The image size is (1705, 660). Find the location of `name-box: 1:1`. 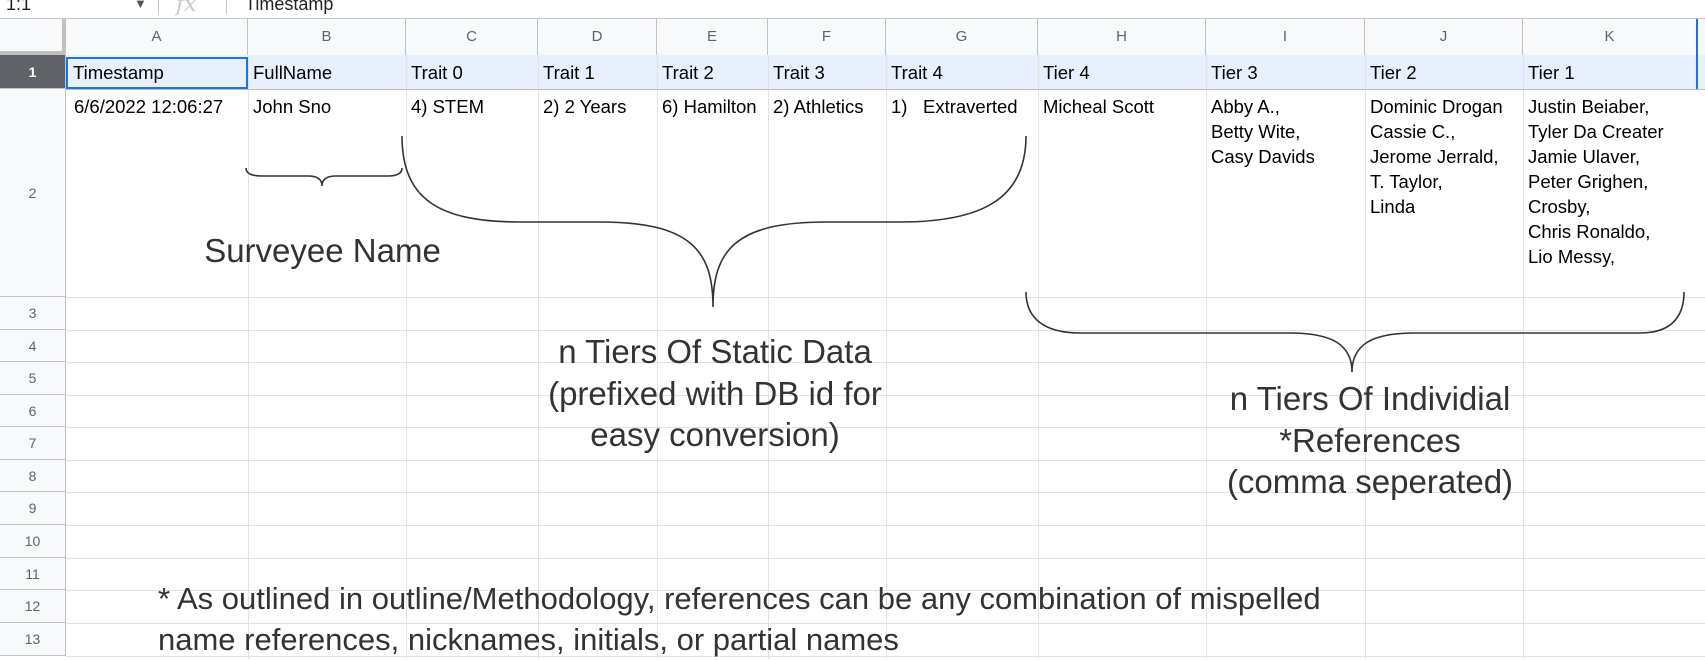

name-box: 1:1 is located at coordinates (19, 7).